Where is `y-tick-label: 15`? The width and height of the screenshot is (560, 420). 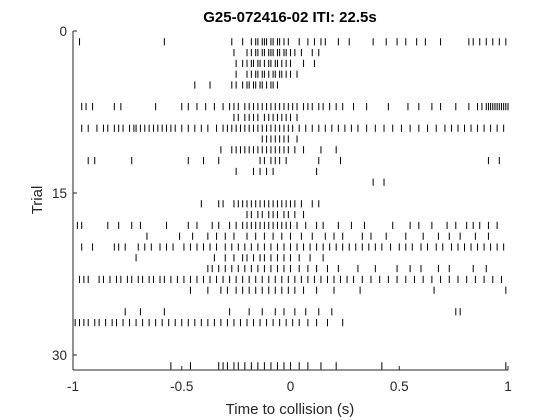
y-tick-label: 15 is located at coordinates (59, 193).